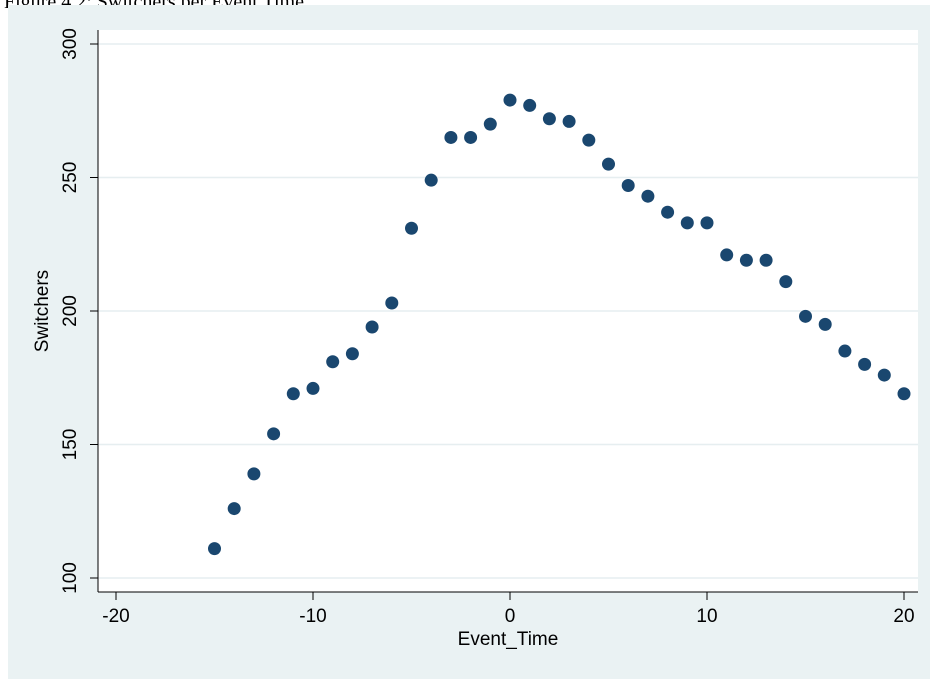  What do you see at coordinates (510, 616) in the screenshot?
I see `x-tick-label-0: 0` at bounding box center [510, 616].